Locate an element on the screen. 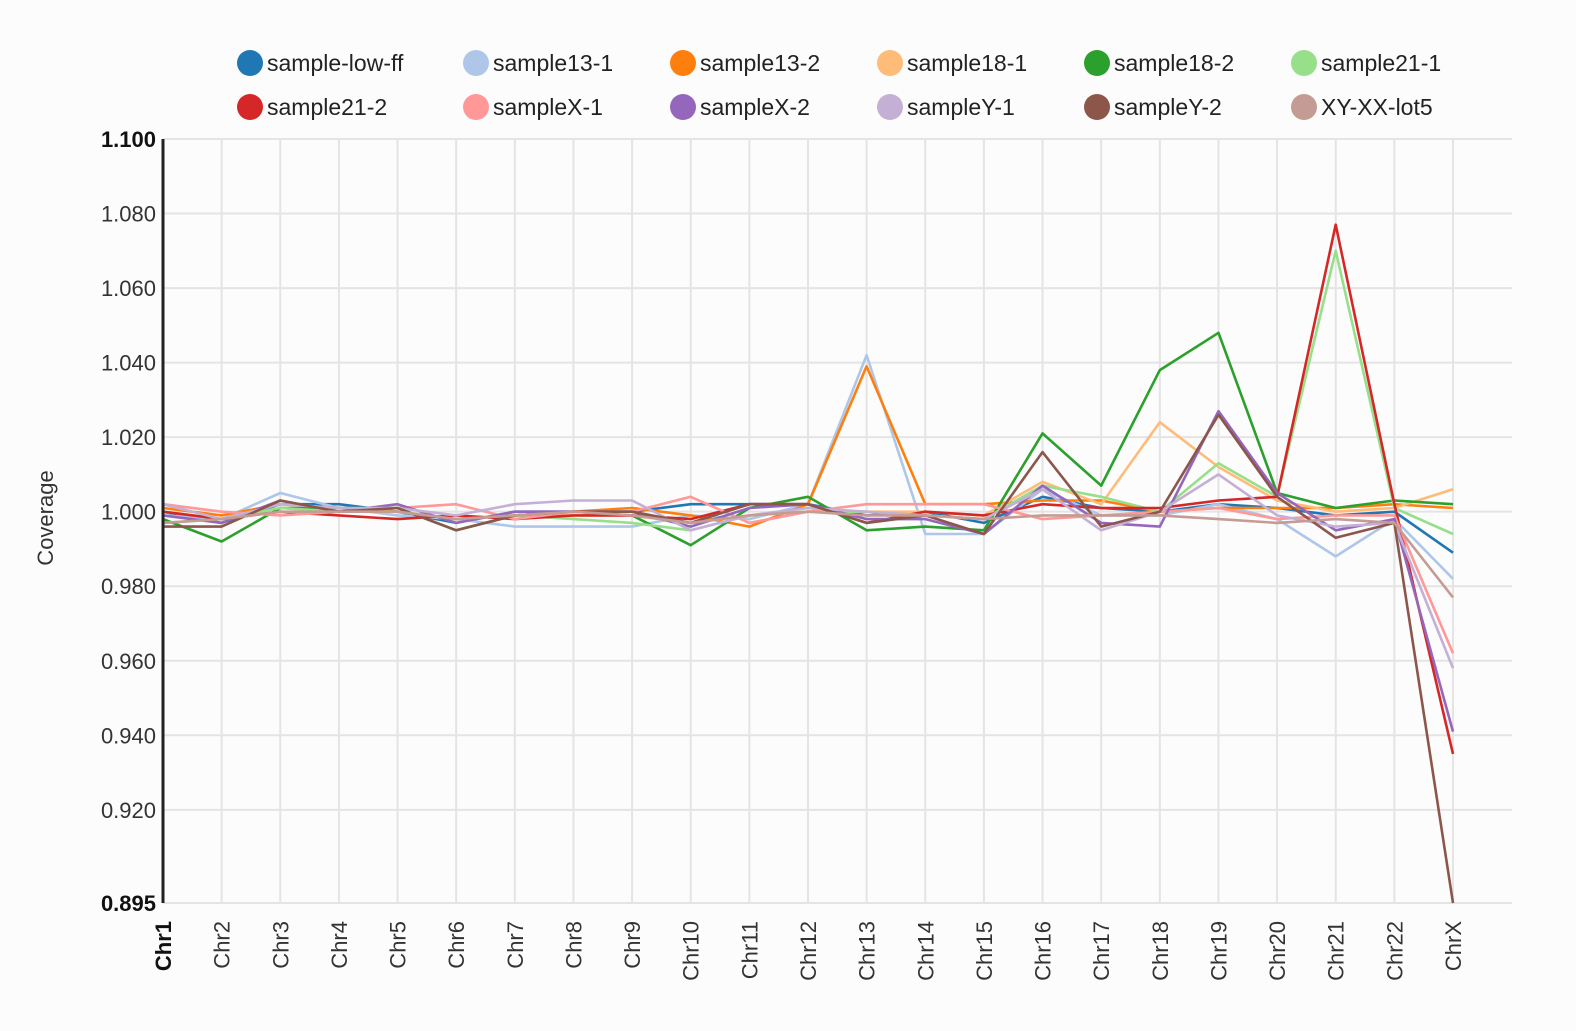 Image resolution: width=1576 pixels, height=1031 pixels. x-tick-label: Chr2 is located at coordinates (222, 945).